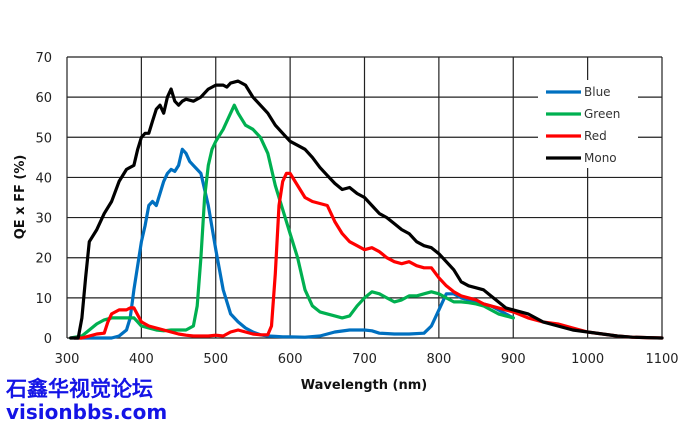 This screenshot has width=690, height=428. I want to click on y-tick-label: 0, so click(48, 339).